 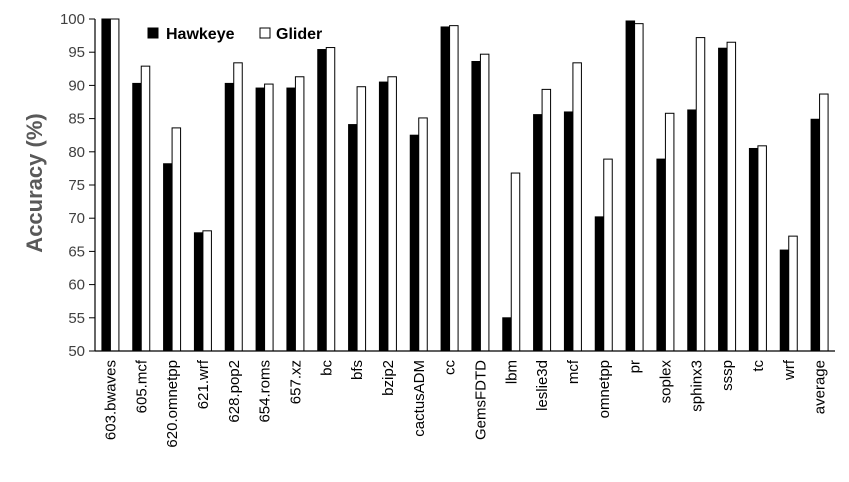 What do you see at coordinates (76, 351) in the screenshot?
I see `y-tick-label: 50` at bounding box center [76, 351].